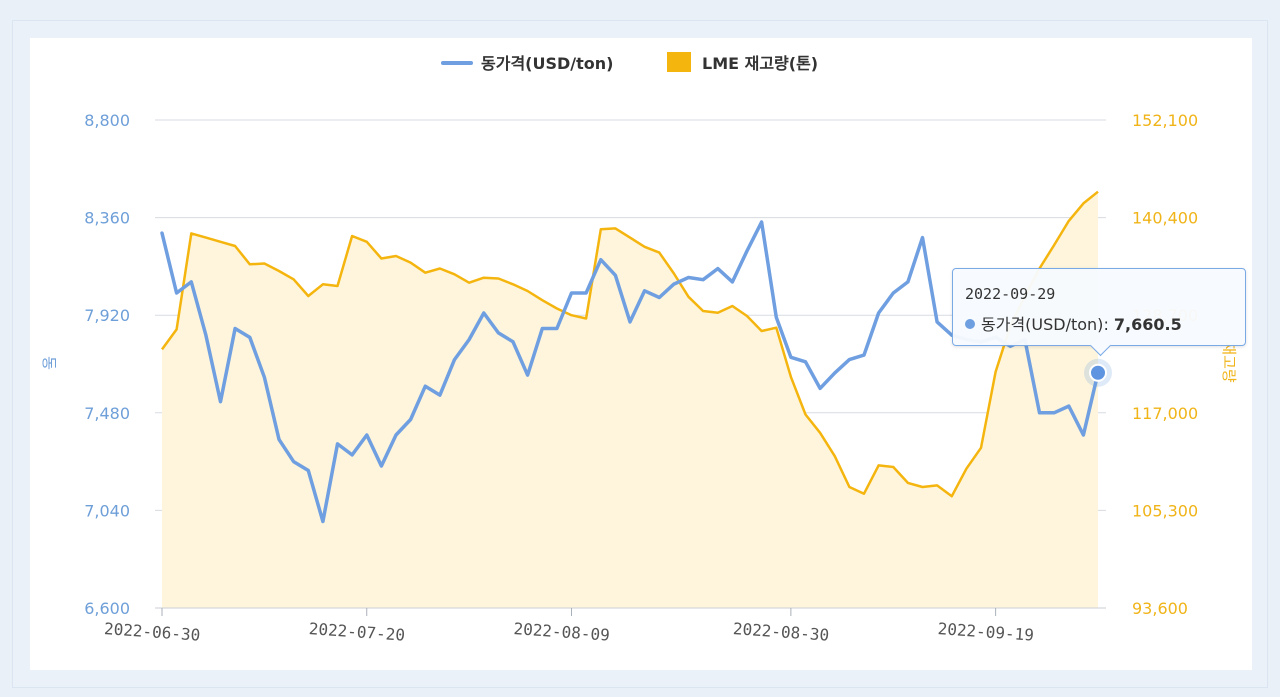 This screenshot has height=697, width=1280. Describe the element at coordinates (107, 218) in the screenshot. I see `y-left-tick-label: 8,360` at that location.